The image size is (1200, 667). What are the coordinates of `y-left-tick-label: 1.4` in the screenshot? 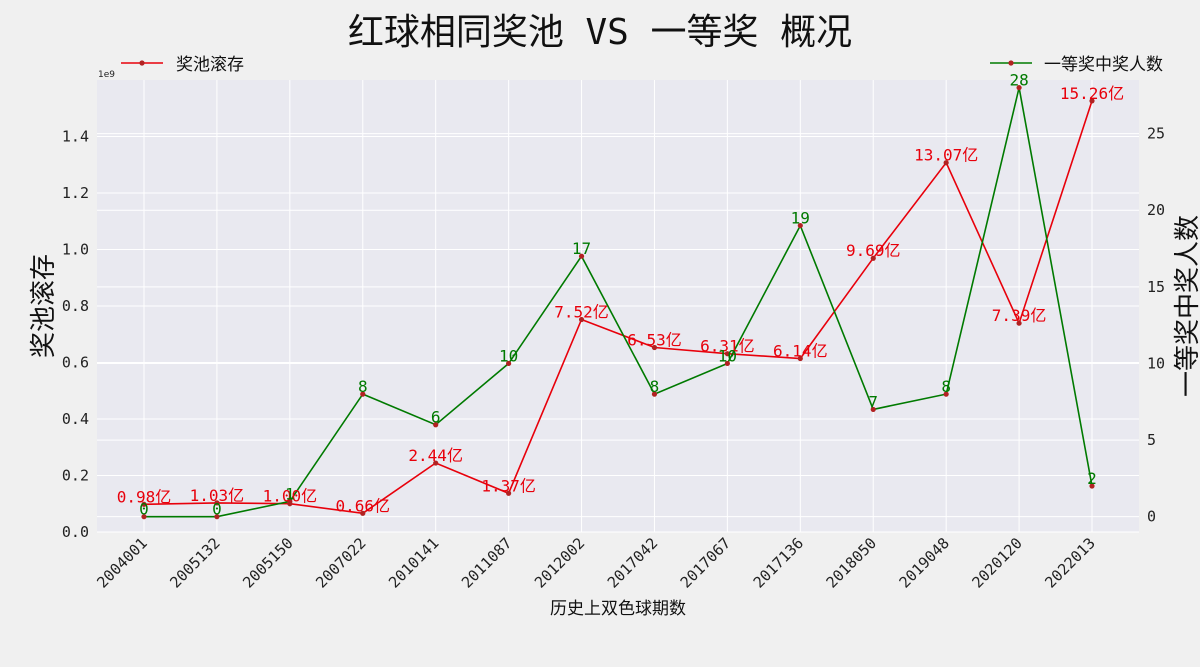 It's located at (75, 137).